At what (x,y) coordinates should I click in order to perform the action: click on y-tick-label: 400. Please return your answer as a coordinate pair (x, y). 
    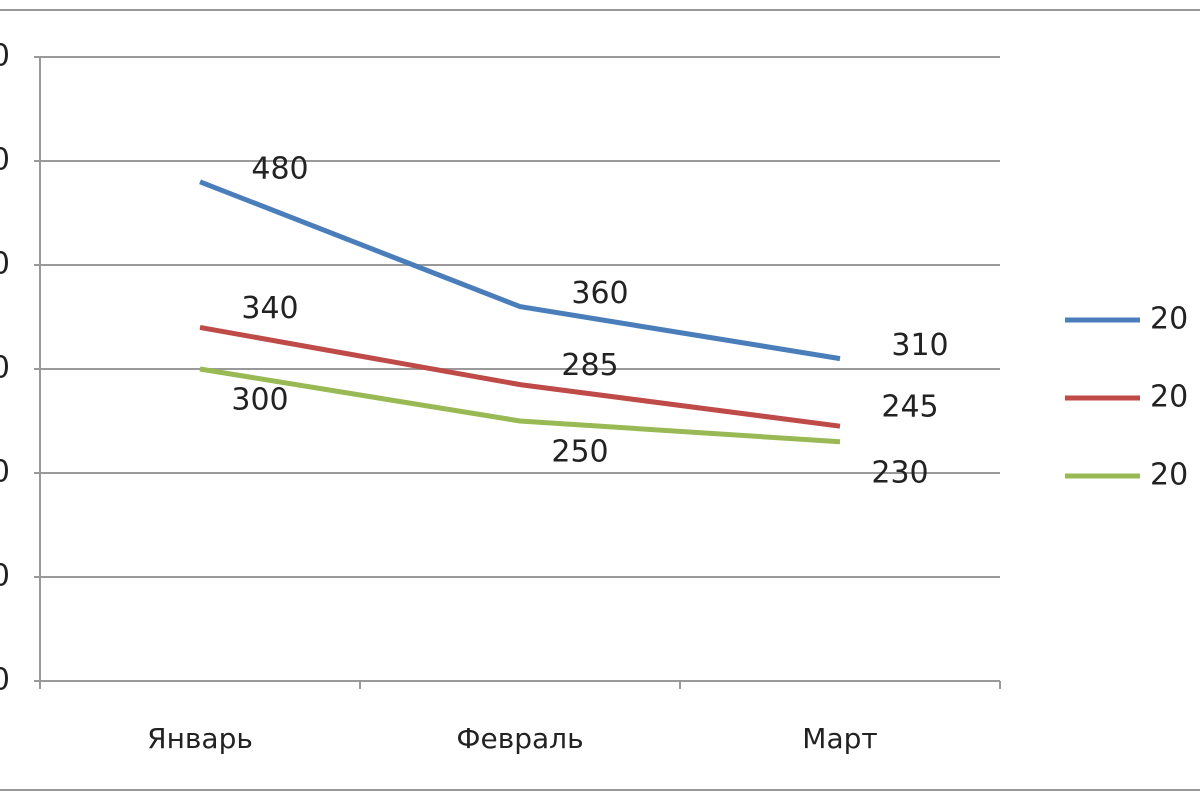
    Looking at the image, I should click on (5, 264).